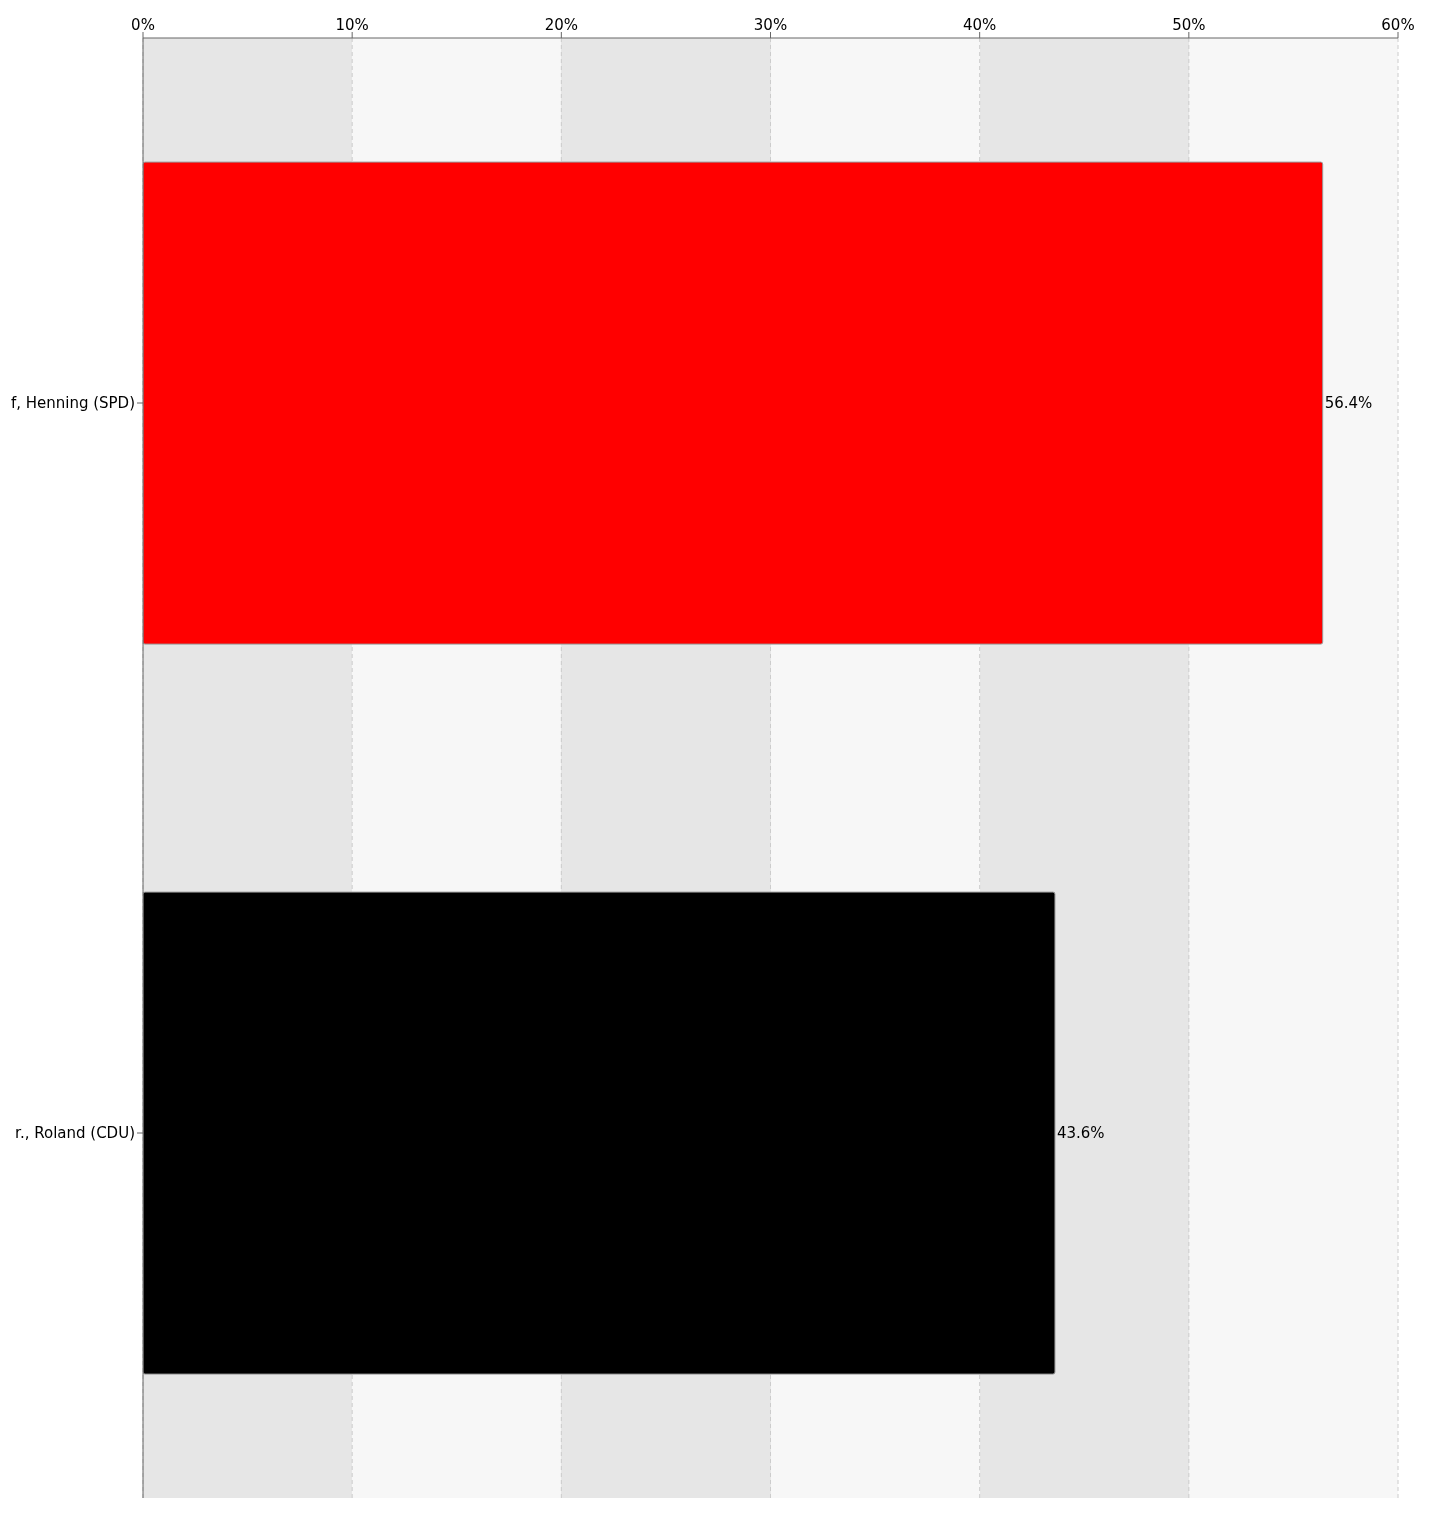 This screenshot has height=1514, width=1439. Describe the element at coordinates (72, 403) in the screenshot. I see `y-tick-label: f, Henning (SPD)` at that location.